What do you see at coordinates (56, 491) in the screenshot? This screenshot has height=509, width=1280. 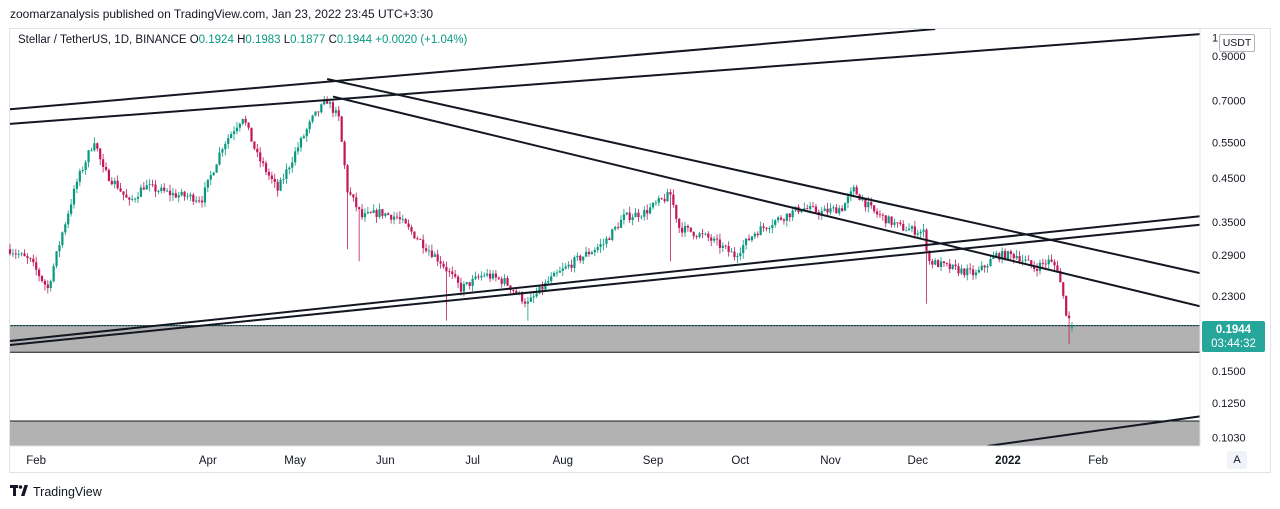 I see `tradingview-logo: TradingView` at bounding box center [56, 491].